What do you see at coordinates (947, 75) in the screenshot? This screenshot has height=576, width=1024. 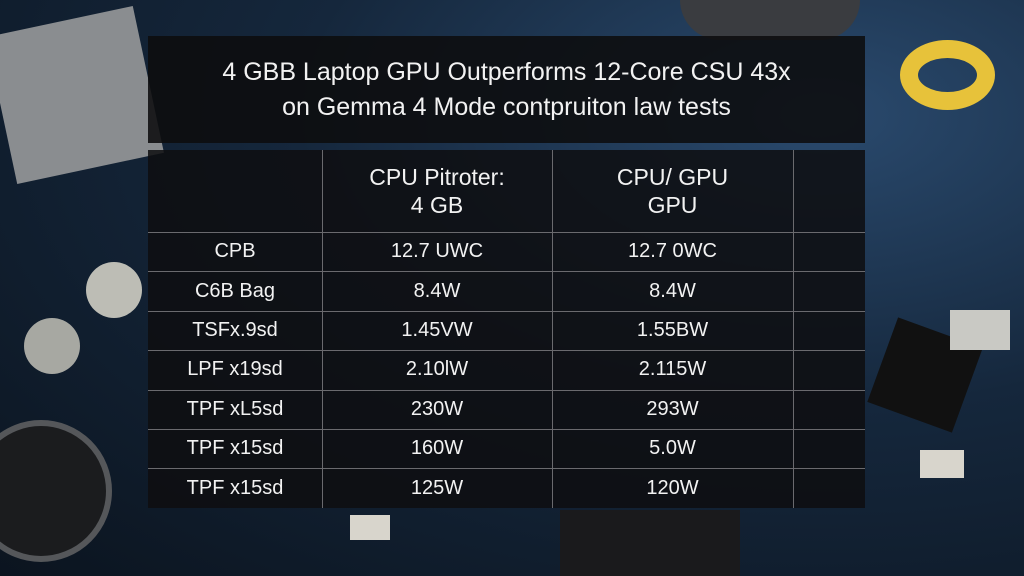 I see `logo-ring` at bounding box center [947, 75].